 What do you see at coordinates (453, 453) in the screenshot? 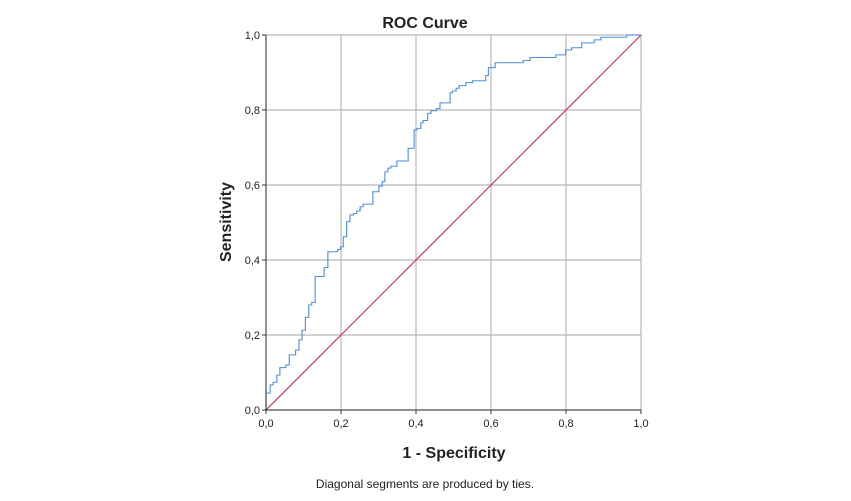
I see `x-axis-label: 1 - Specificity` at bounding box center [453, 453].